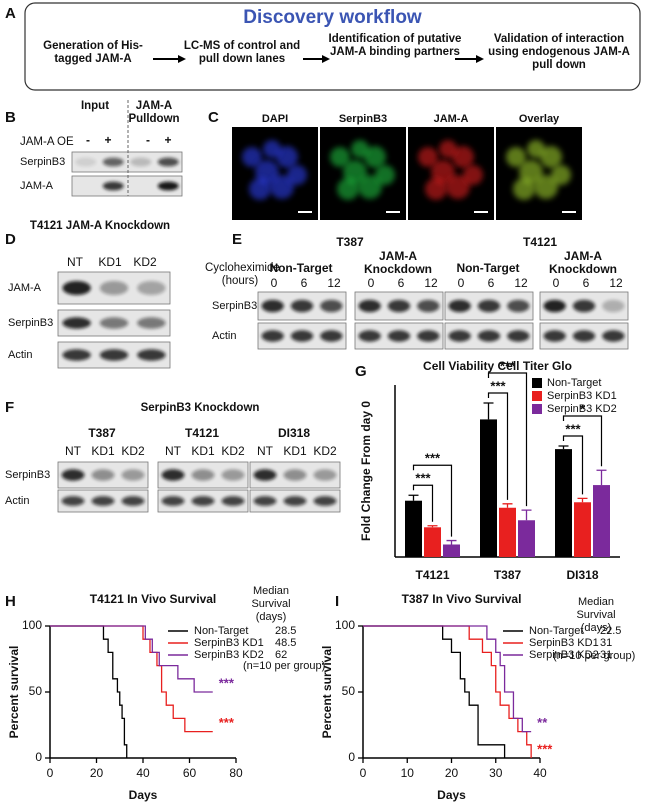 Image resolution: width=650 pixels, height=804 pixels. Describe the element at coordinates (25, 288) in the screenshot. I see `row-label: JAM-A` at that location.